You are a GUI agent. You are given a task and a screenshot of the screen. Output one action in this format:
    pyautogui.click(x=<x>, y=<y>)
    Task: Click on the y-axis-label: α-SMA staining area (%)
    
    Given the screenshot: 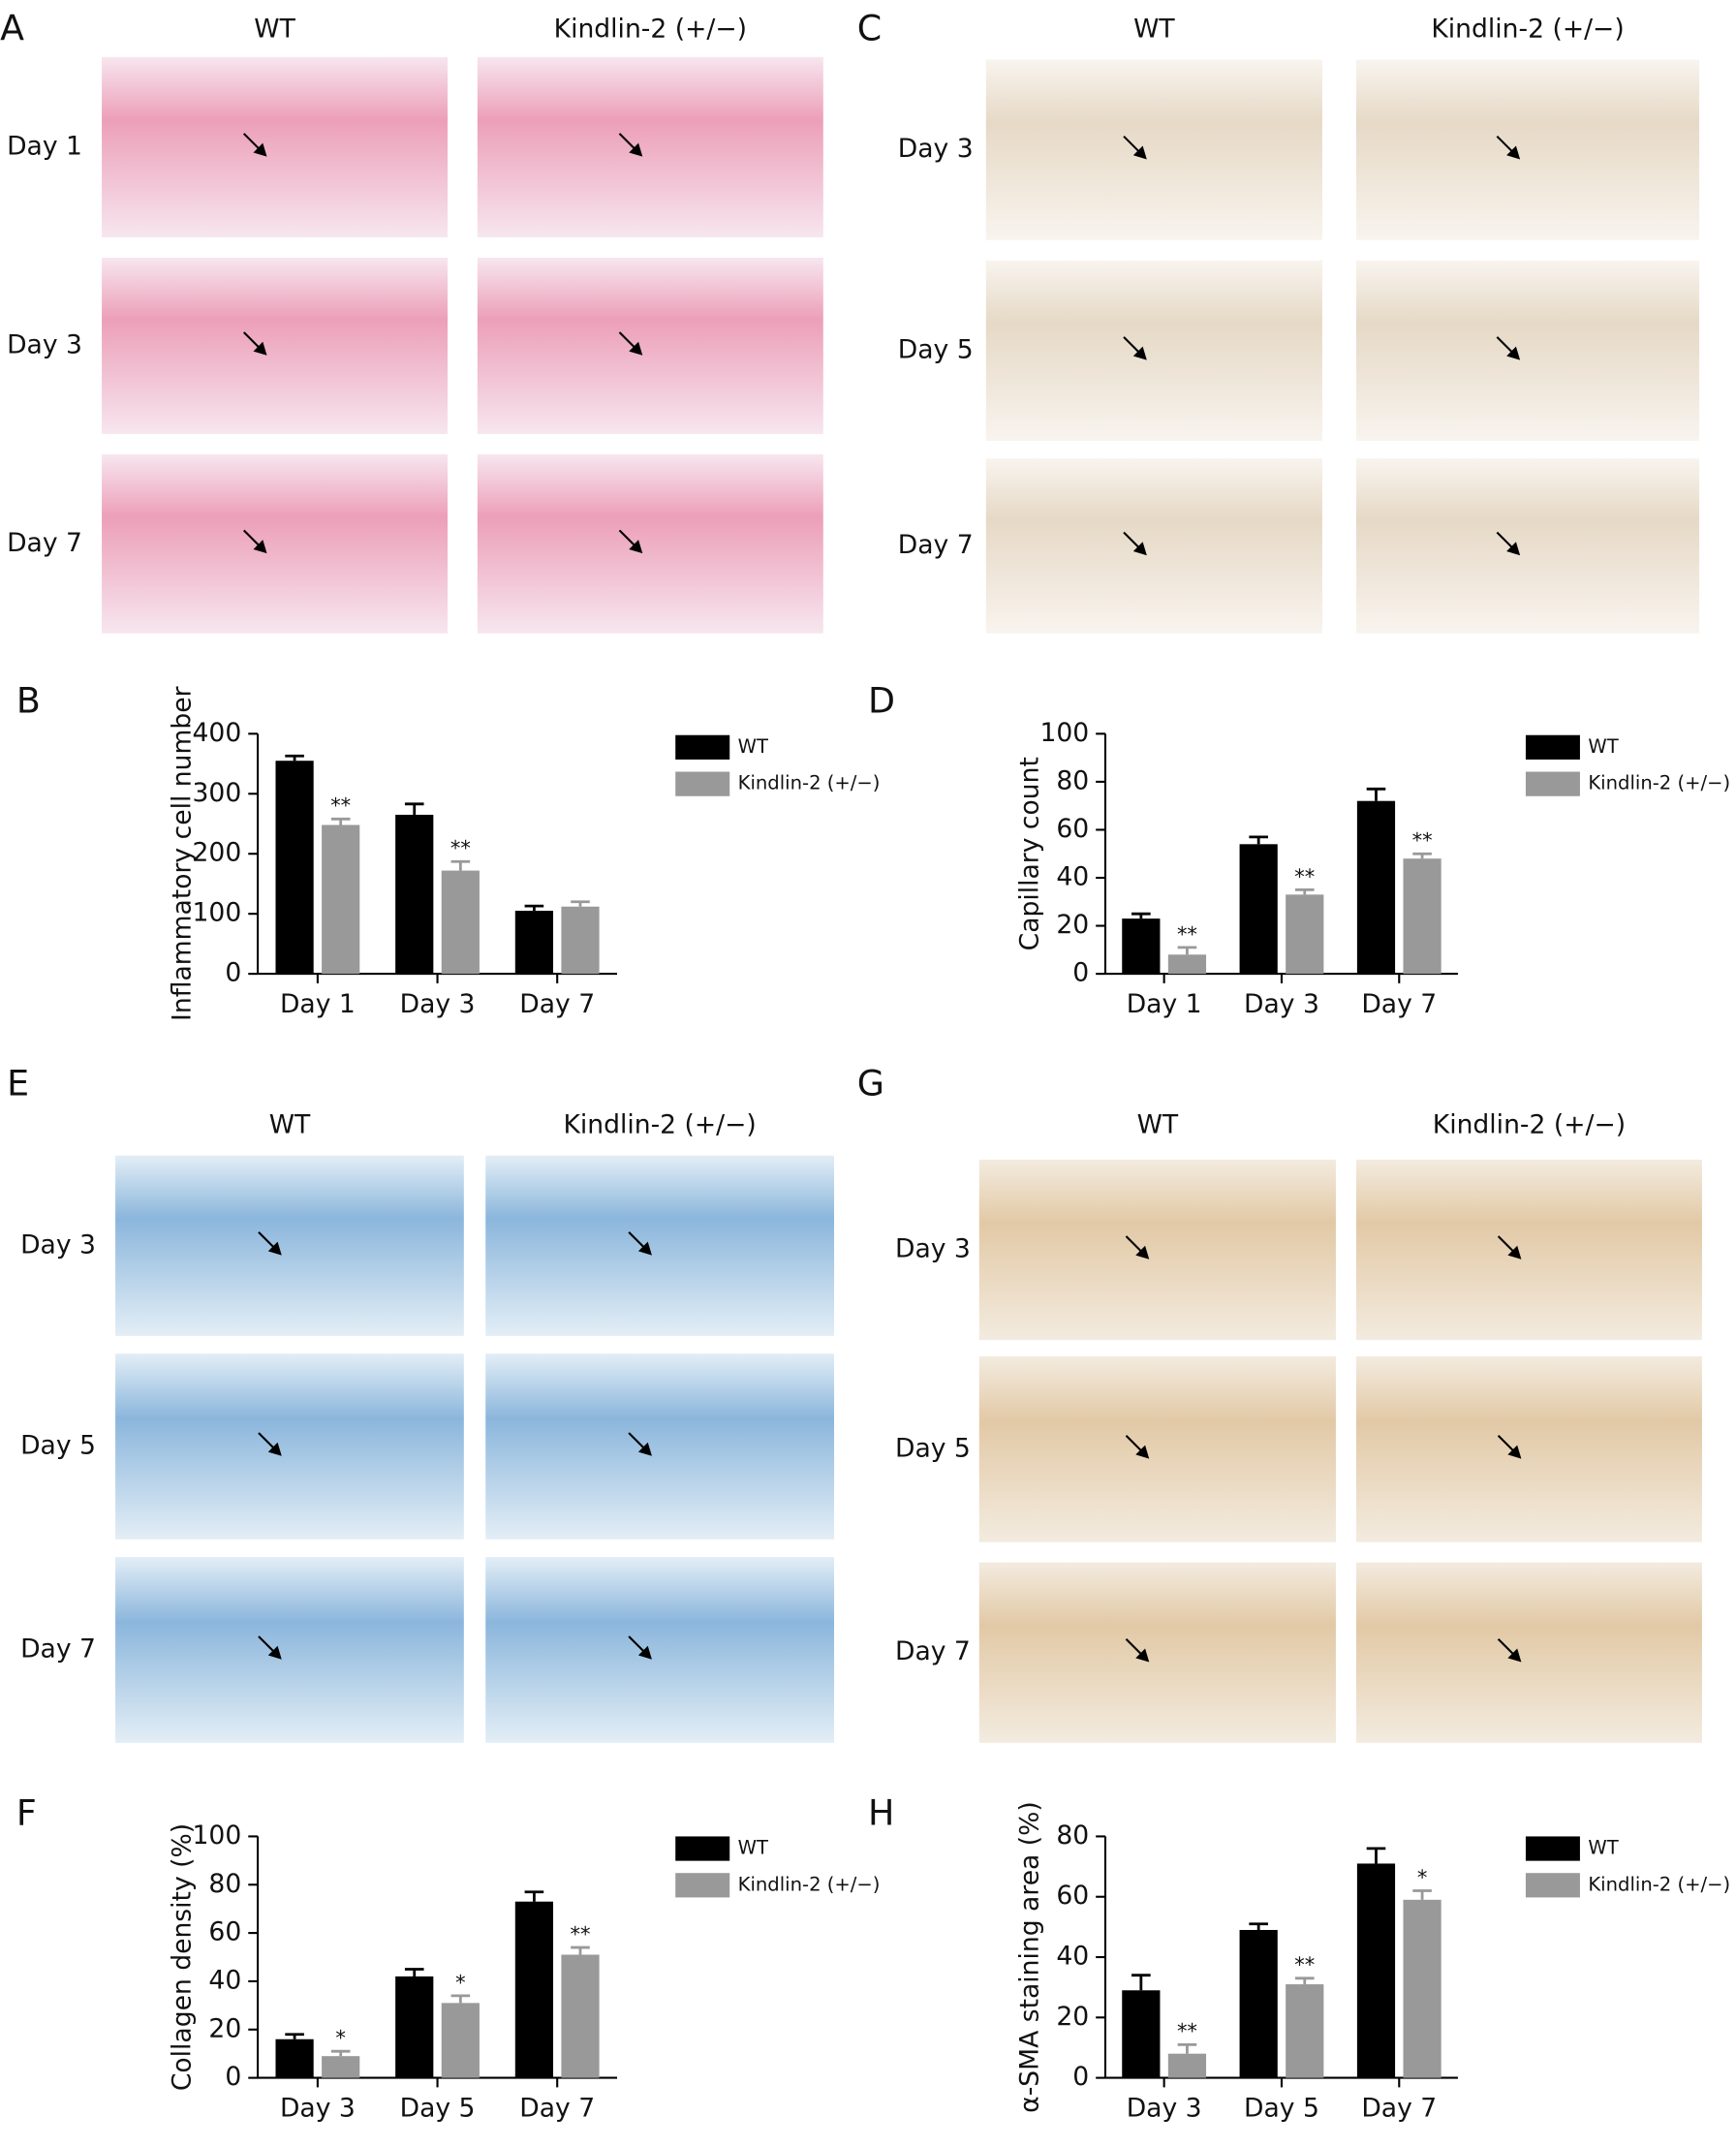 What is the action you would take?
    pyautogui.click(x=1029, y=1957)
    